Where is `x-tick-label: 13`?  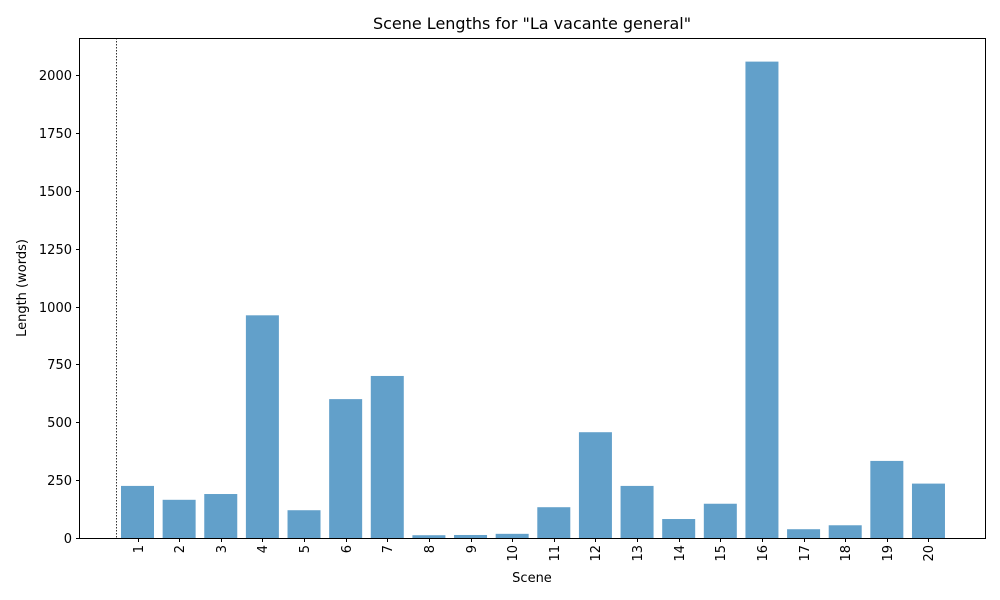
x-tick-label: 13 is located at coordinates (638, 553).